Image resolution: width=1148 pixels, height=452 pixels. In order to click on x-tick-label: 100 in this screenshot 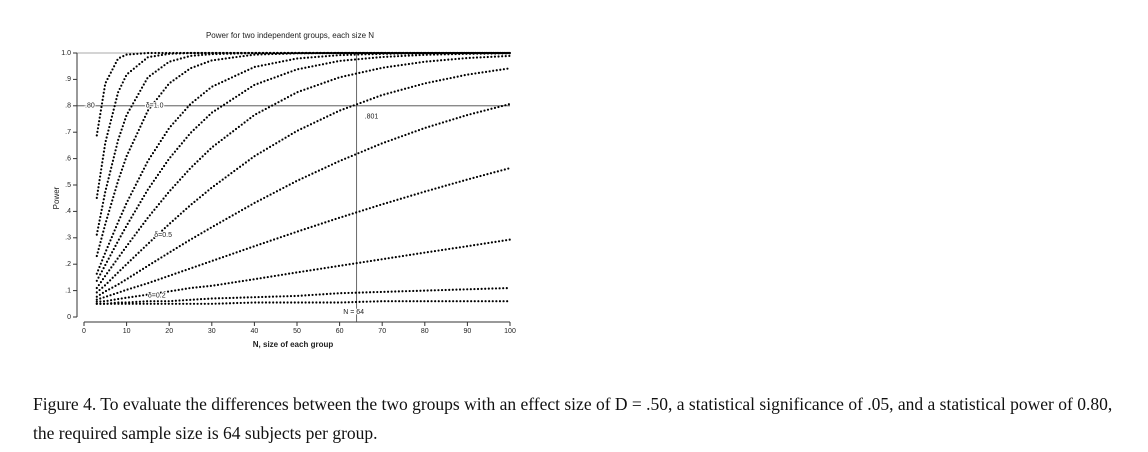, I will do `click(510, 331)`.